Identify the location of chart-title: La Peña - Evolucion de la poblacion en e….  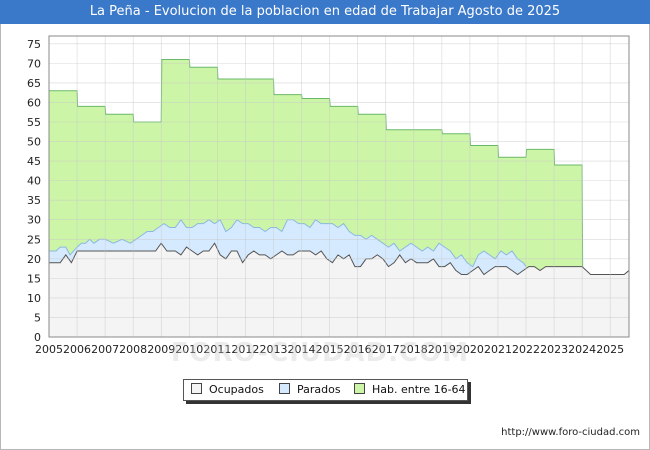
(325, 11).